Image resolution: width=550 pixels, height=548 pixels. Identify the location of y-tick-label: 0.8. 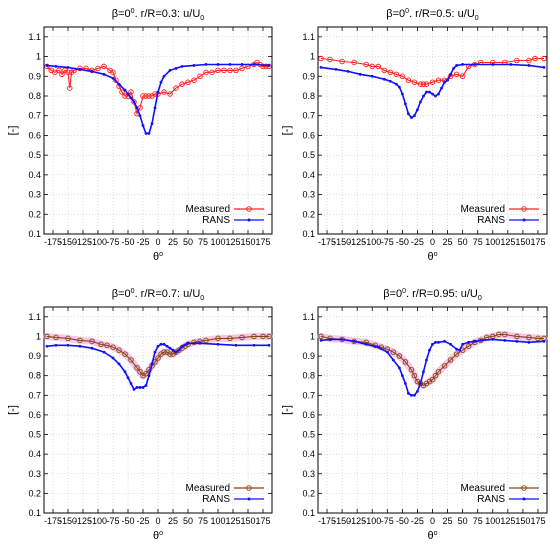
(308, 376).